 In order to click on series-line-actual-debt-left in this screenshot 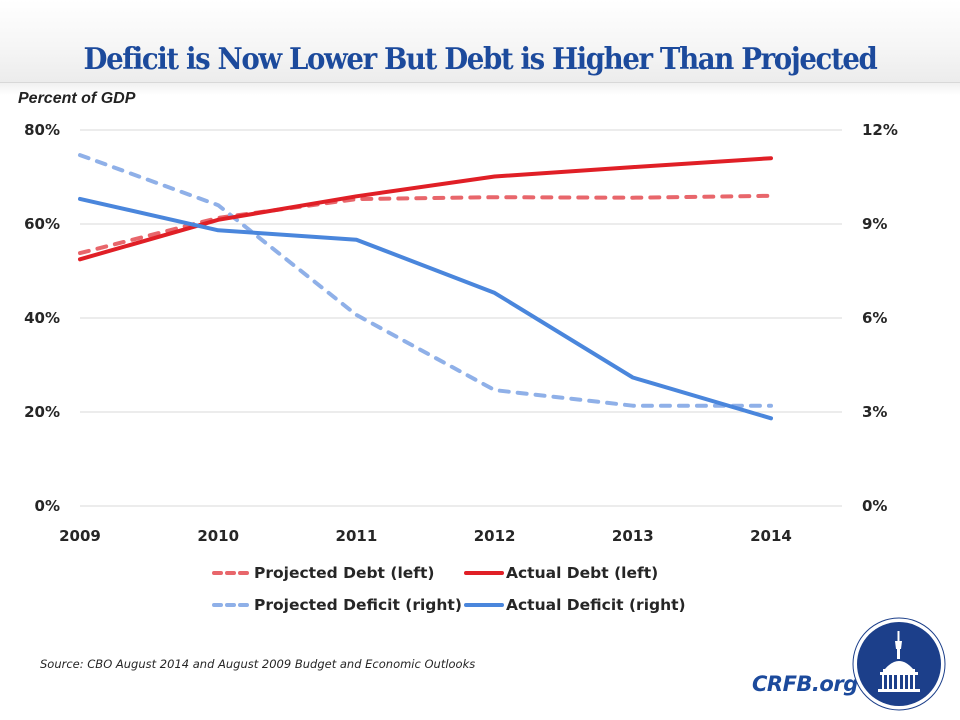, I will do `click(425, 209)`.